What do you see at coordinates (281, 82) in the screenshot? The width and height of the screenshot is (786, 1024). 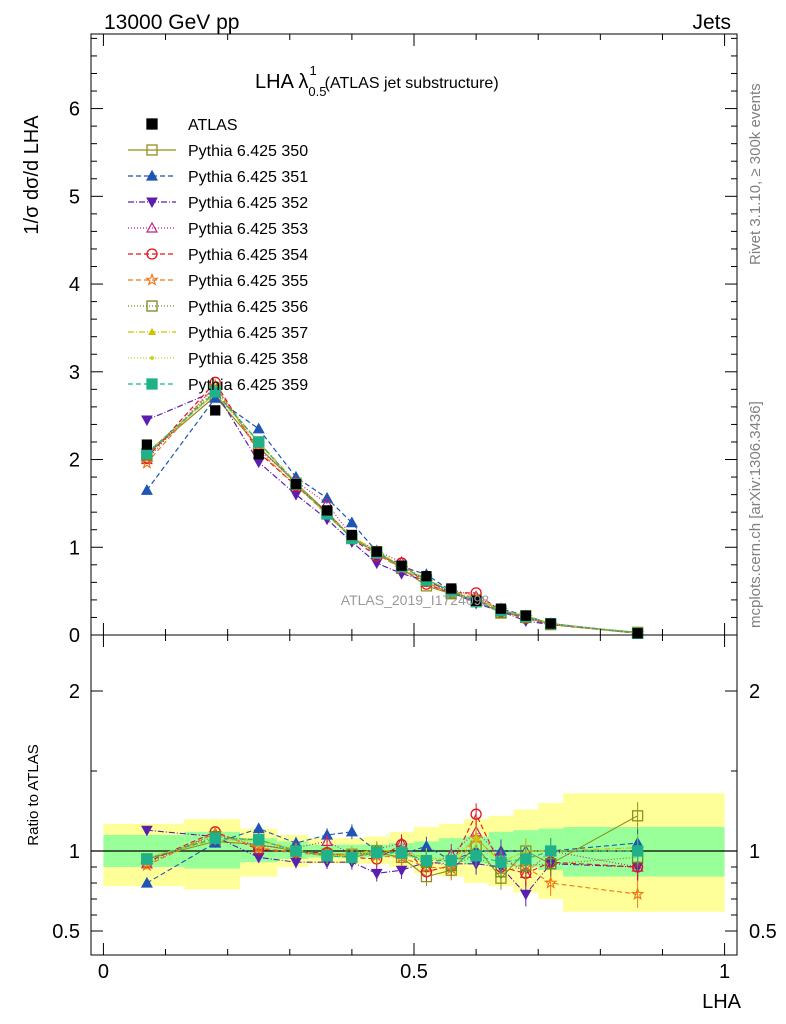 I see `main-title-text: LHA λ` at bounding box center [281, 82].